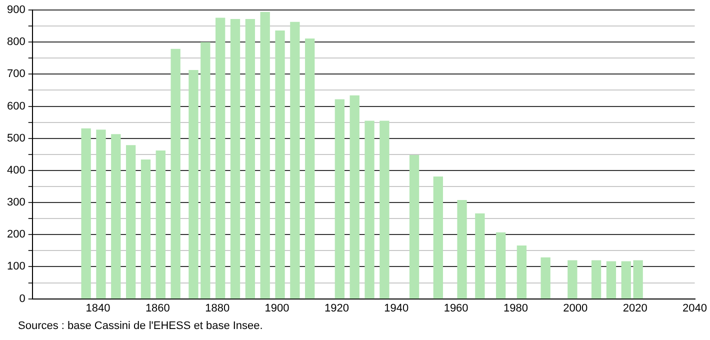 This screenshot has width=710, height=340. I want to click on y-tick-label: 0, so click(22, 298).